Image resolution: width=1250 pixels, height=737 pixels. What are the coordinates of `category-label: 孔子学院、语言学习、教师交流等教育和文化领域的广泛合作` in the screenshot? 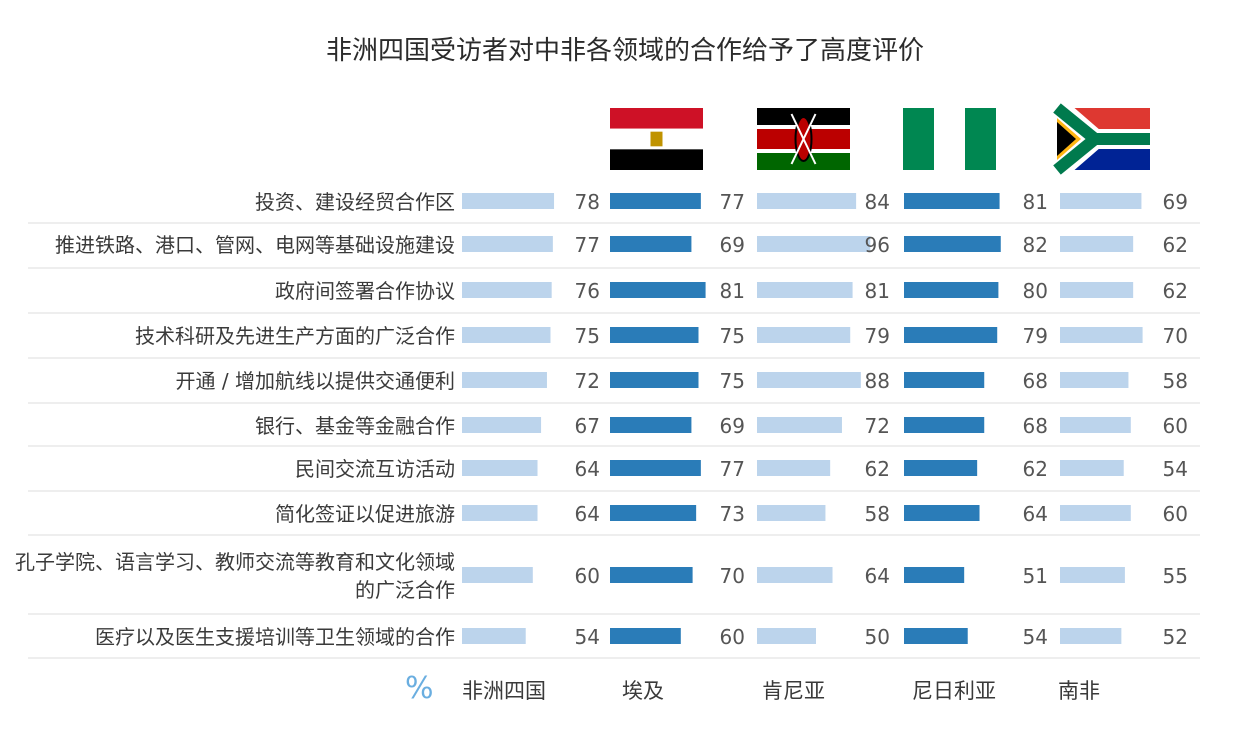 It's located at (235, 576).